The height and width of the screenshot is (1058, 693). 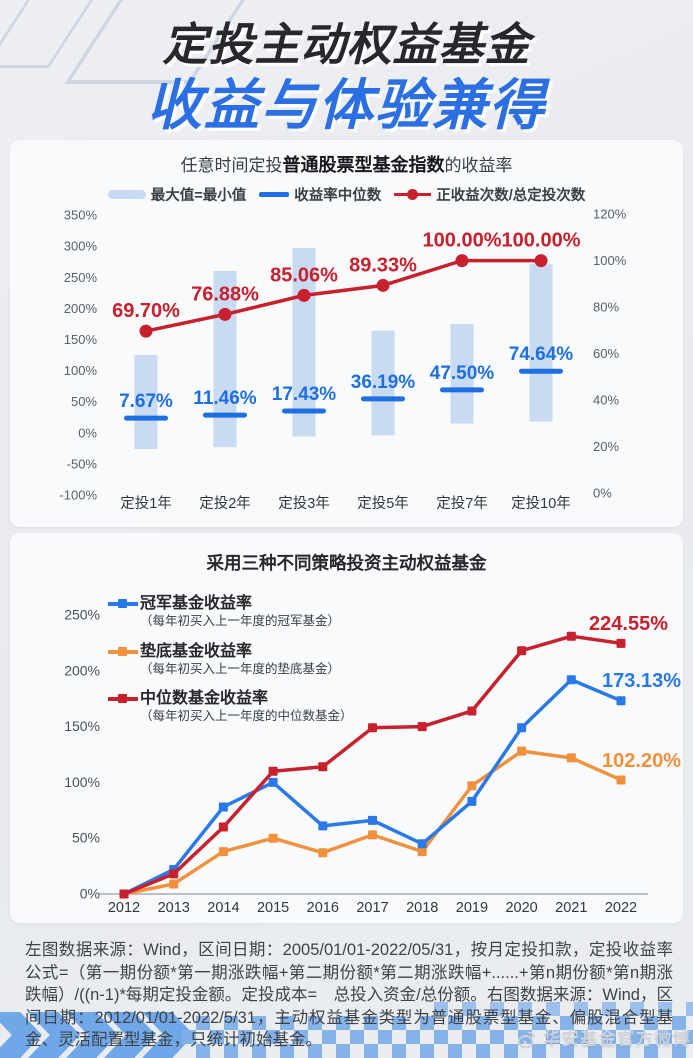 I want to click on x-axis-tick: 2012, so click(x=124, y=908).